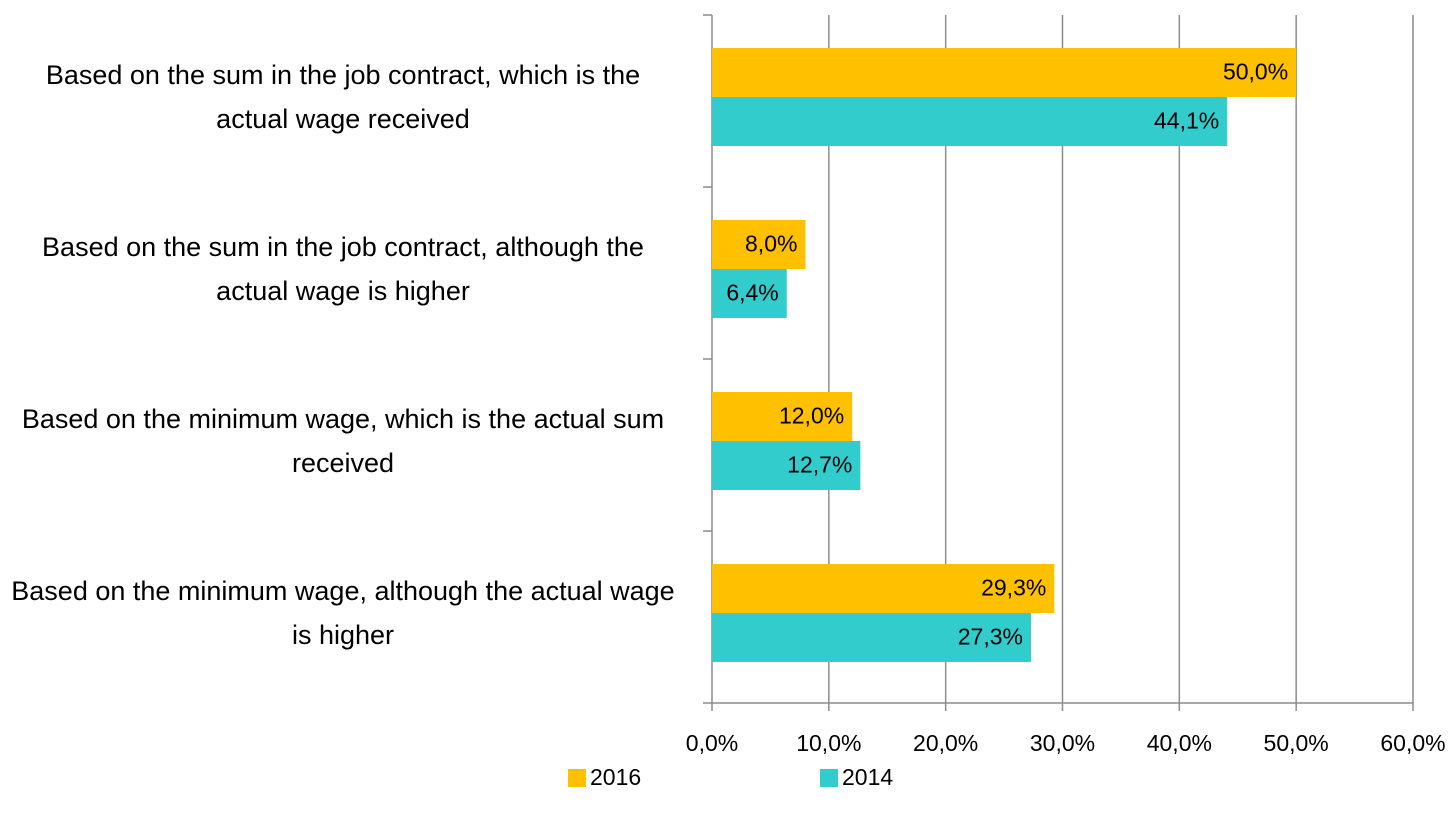 The width and height of the screenshot is (1456, 818). Describe the element at coordinates (828, 743) in the screenshot. I see `x-tick-label: 10,0%` at that location.